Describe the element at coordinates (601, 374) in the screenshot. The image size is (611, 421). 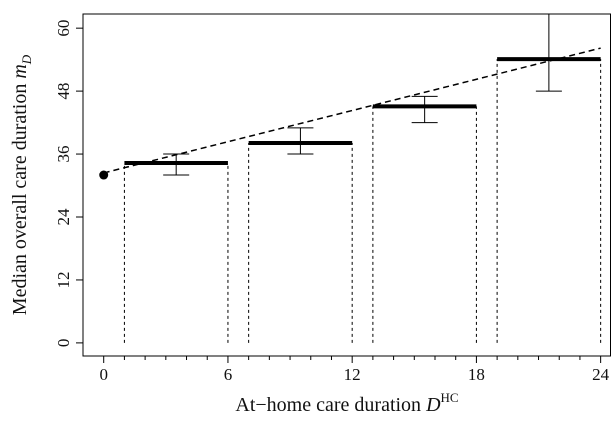
I see `x-tick-label: 24` at that location.